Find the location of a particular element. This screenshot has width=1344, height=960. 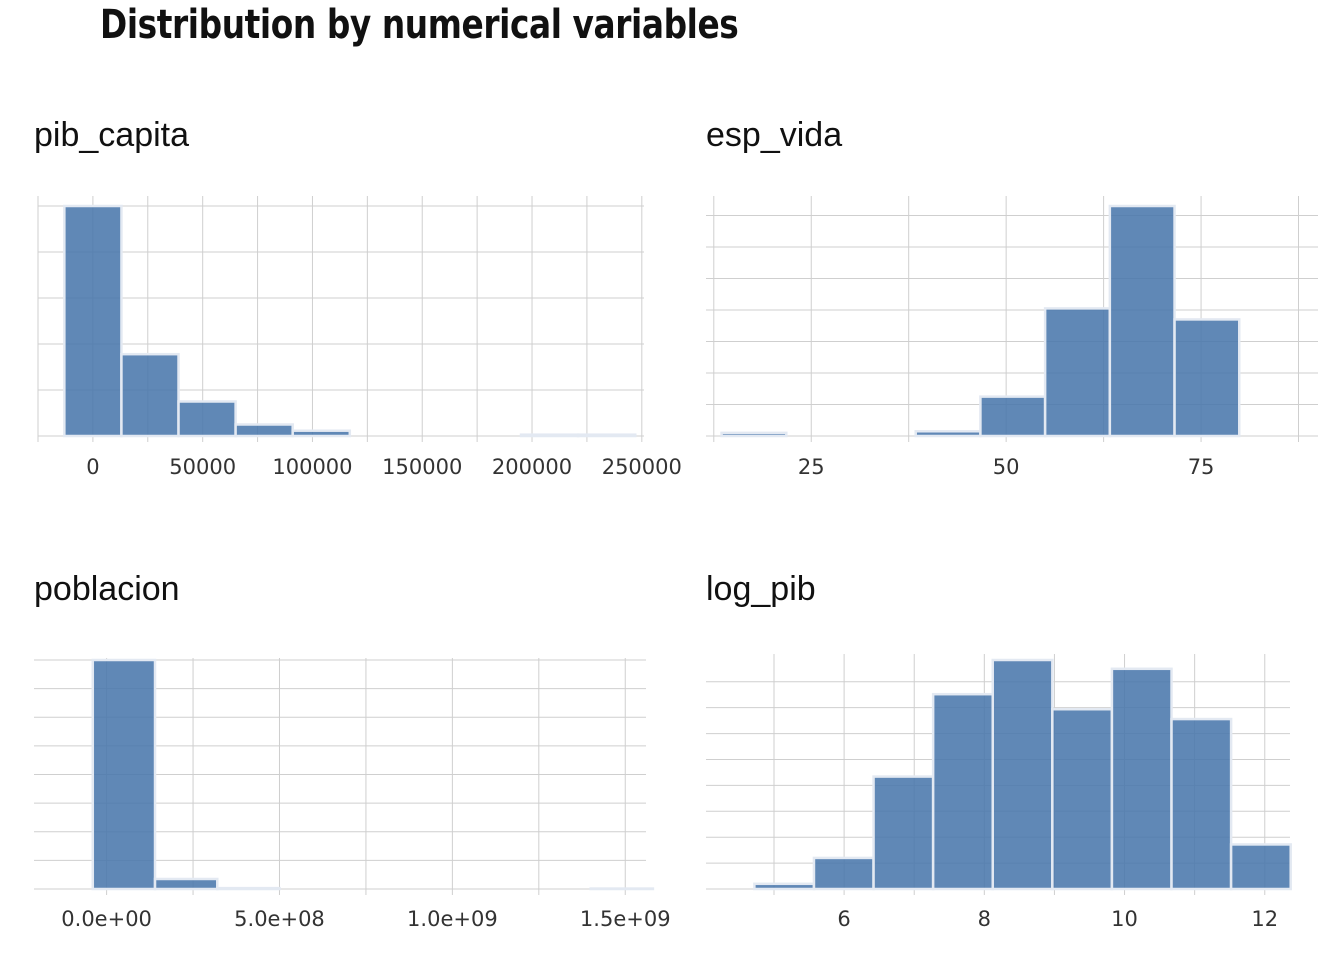

x-tick-label: 10 is located at coordinates (1124, 919).